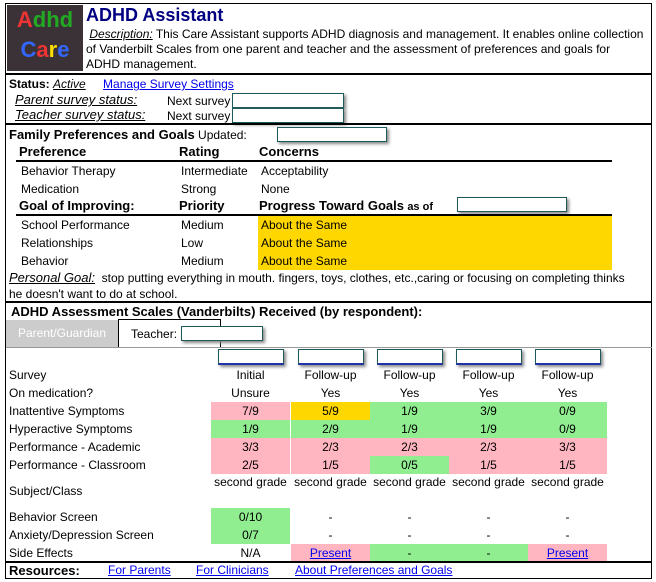 This screenshot has height=582, width=656. What do you see at coordinates (567, 447) in the screenshot?
I see `cell-value: 3/3` at bounding box center [567, 447].